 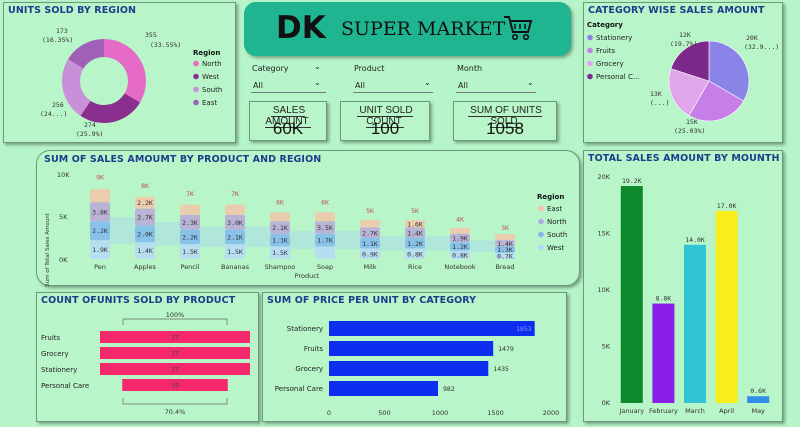 I want to click on donut-slice-south, so click(x=76, y=87).